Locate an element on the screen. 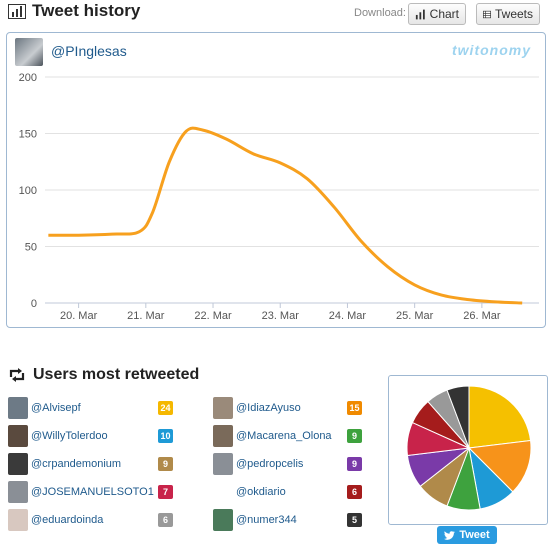  list-item: @Alvisepf is located at coordinates (44, 408).